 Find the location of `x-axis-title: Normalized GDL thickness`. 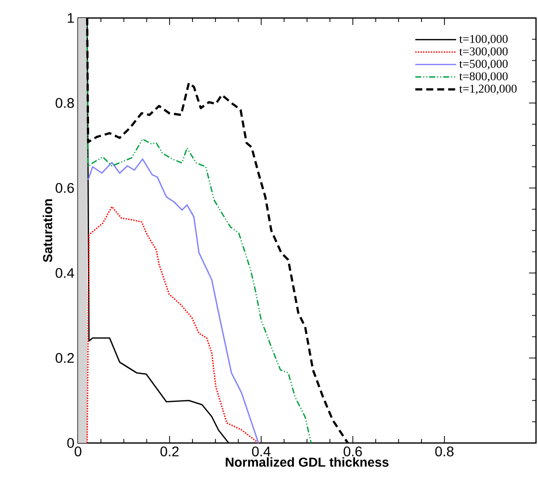

x-axis-title: Normalized GDL thickness is located at coordinates (307, 462).